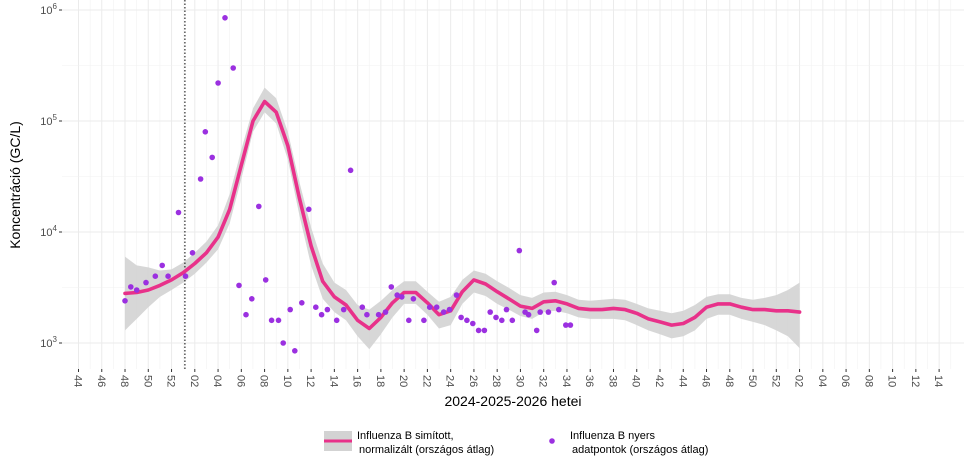 The height and width of the screenshot is (469, 964). What do you see at coordinates (799, 381) in the screenshot?
I see `x-tick-label: 02` at bounding box center [799, 381].